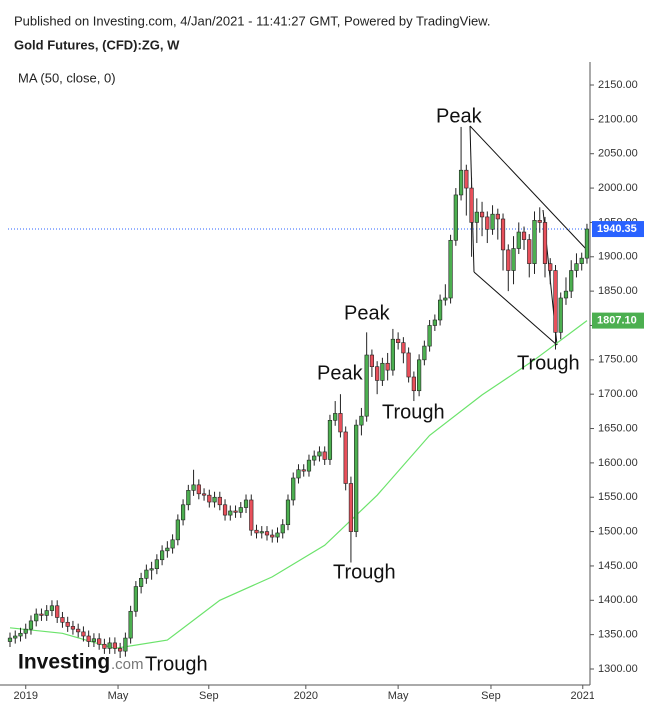 The image size is (654, 711). What do you see at coordinates (617, 321) in the screenshot?
I see `ma-price-label: 1807.10` at bounding box center [617, 321].